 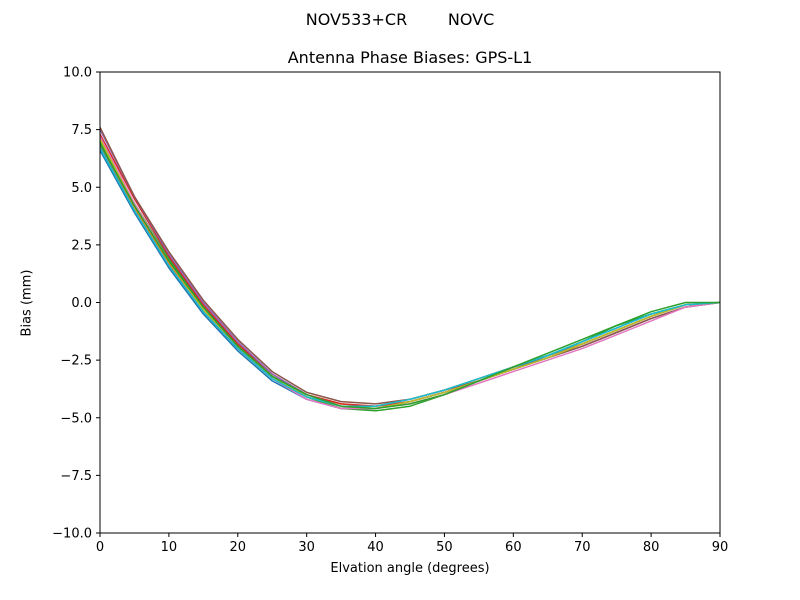 I want to click on y-axis-label: Bias (mm), so click(x=27, y=303).